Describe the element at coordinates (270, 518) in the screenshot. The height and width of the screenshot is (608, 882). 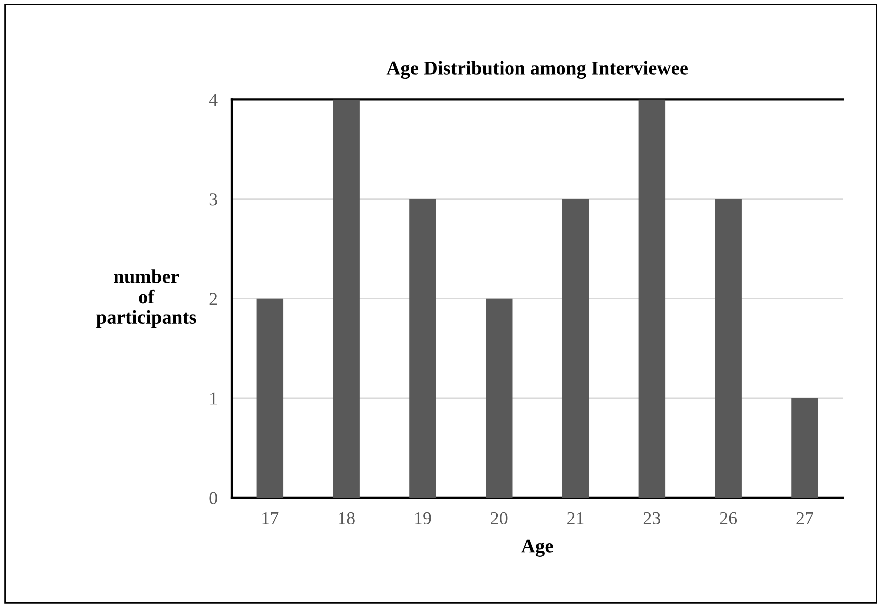
I see `x-tick-label: 17` at that location.